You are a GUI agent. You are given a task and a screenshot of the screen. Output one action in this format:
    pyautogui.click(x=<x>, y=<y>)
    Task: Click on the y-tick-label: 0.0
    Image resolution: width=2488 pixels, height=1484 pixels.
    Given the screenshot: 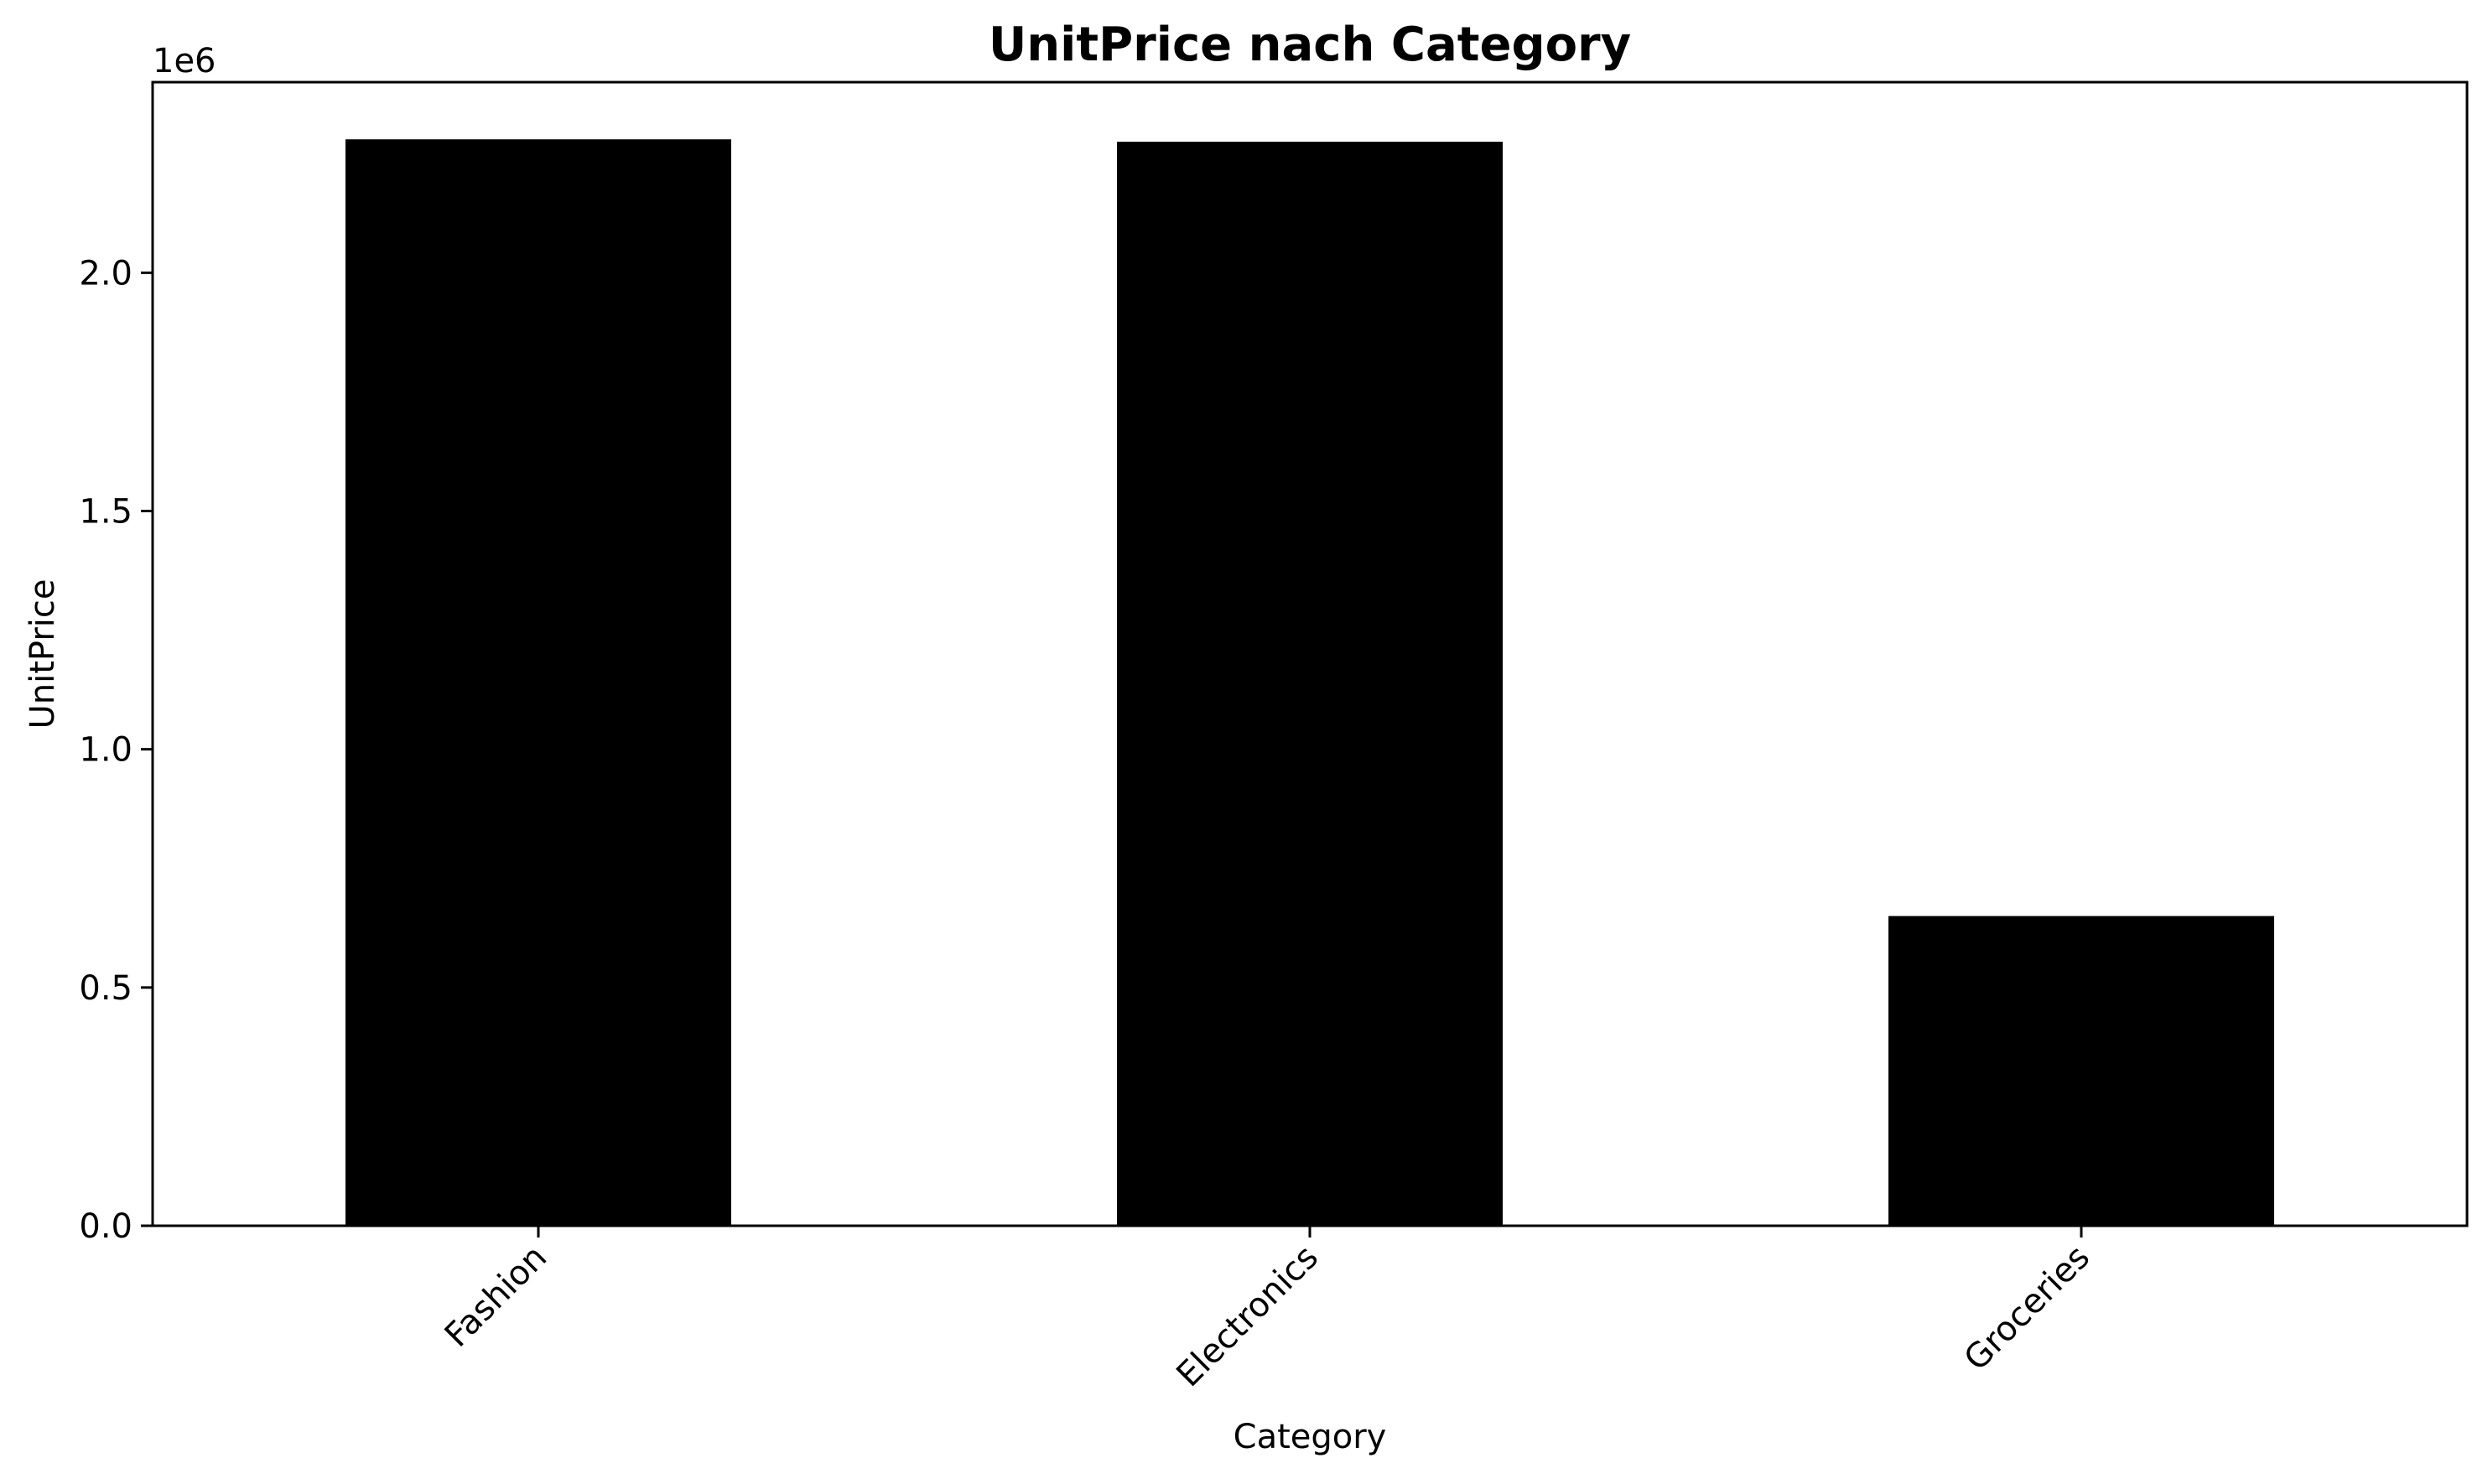 What is the action you would take?
    pyautogui.click(x=106, y=1226)
    